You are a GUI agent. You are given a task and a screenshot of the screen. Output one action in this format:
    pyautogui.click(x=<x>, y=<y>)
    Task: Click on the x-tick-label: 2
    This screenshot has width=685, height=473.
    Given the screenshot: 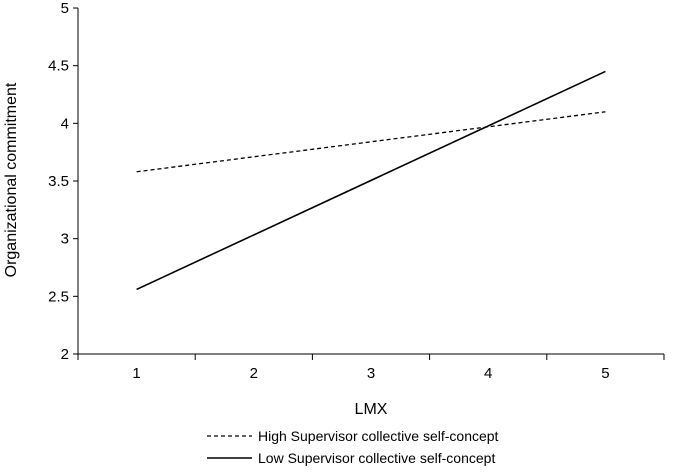 What is the action you would take?
    pyautogui.click(x=254, y=373)
    